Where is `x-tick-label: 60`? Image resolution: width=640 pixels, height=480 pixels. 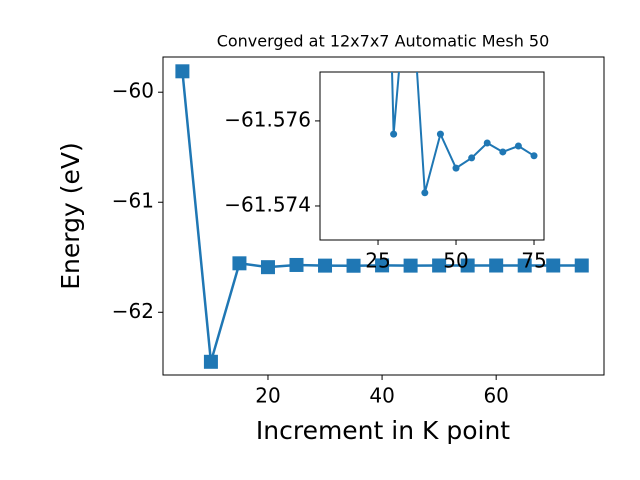 x-tick-label: 60 is located at coordinates (495, 396).